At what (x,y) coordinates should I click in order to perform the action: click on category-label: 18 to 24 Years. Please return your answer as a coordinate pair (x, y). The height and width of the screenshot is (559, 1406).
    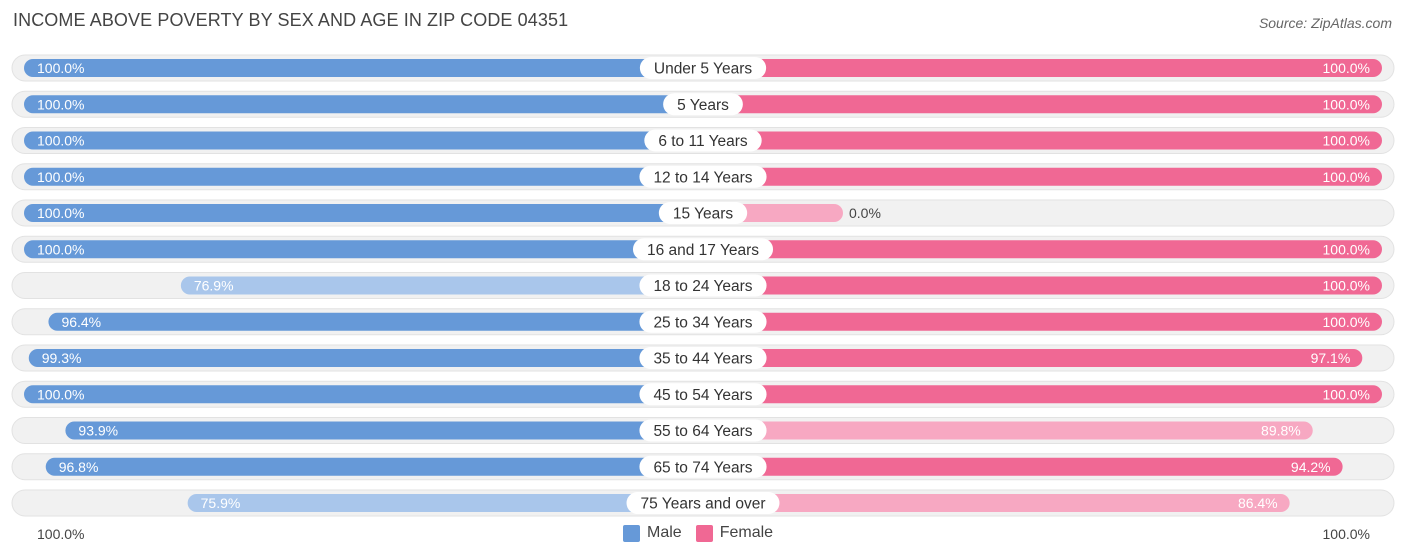
    Looking at the image, I should click on (702, 286).